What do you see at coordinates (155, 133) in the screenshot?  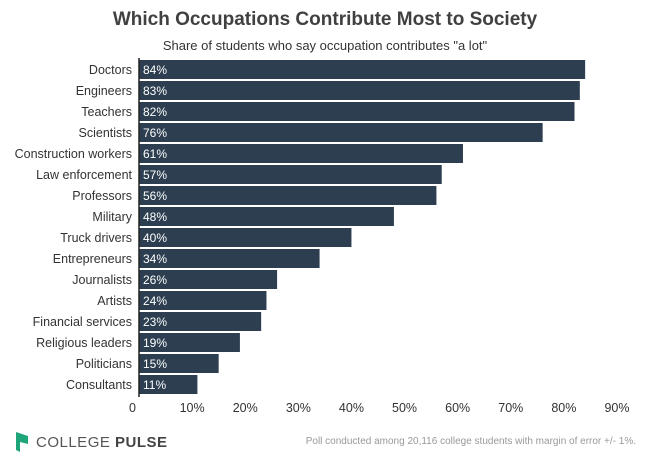 I see `value-label: 76%` at bounding box center [155, 133].